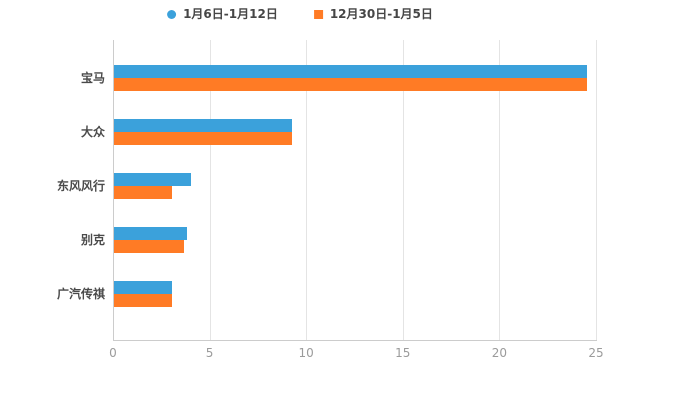  I want to click on x-tick-label: 0, so click(113, 353).